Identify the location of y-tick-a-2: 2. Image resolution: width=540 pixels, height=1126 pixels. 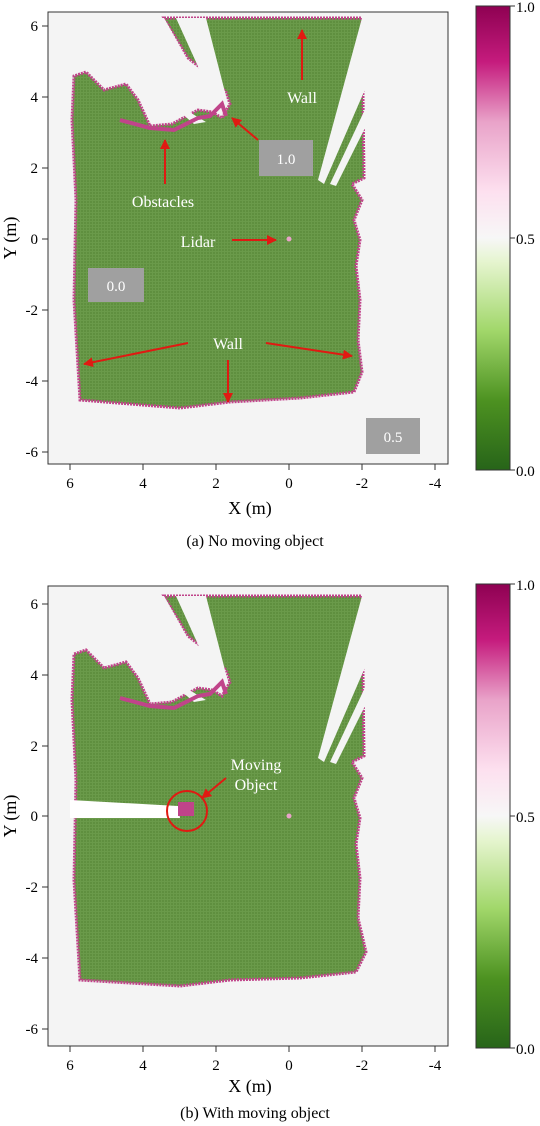
(35, 169).